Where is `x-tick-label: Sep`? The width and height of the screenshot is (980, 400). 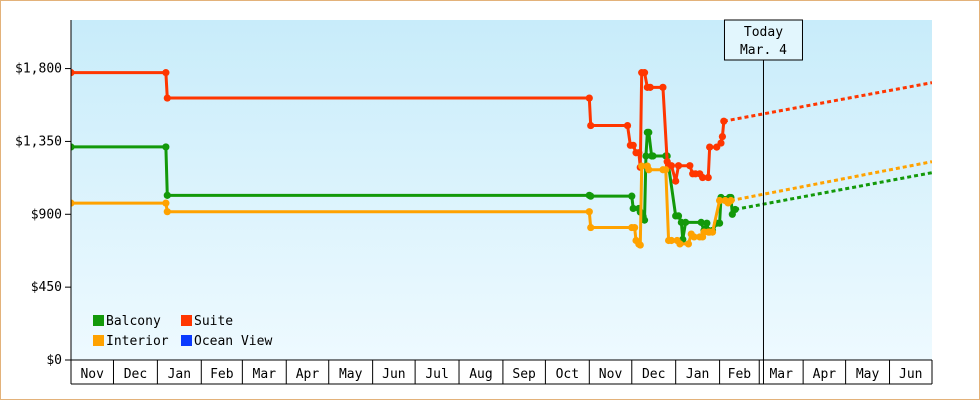 x-tick-label: Sep is located at coordinates (524, 374).